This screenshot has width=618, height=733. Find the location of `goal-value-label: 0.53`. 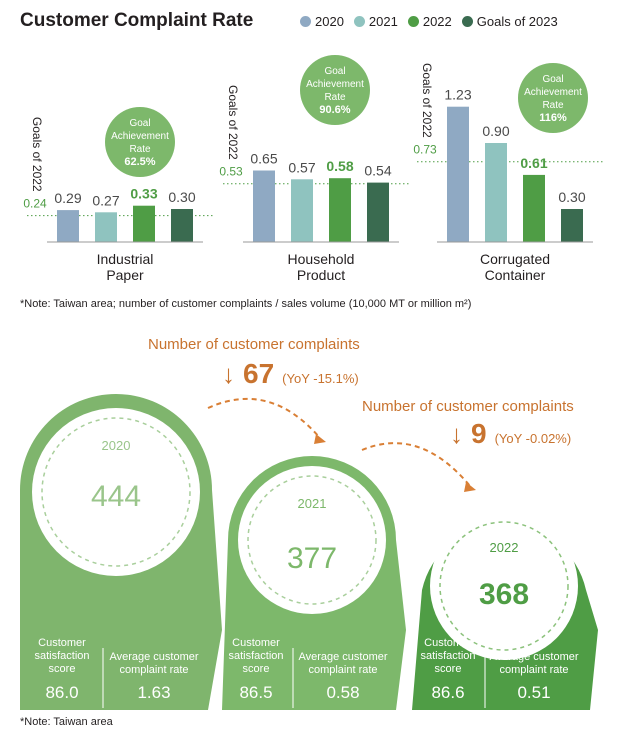

goal-value-label: 0.53 is located at coordinates (231, 172).